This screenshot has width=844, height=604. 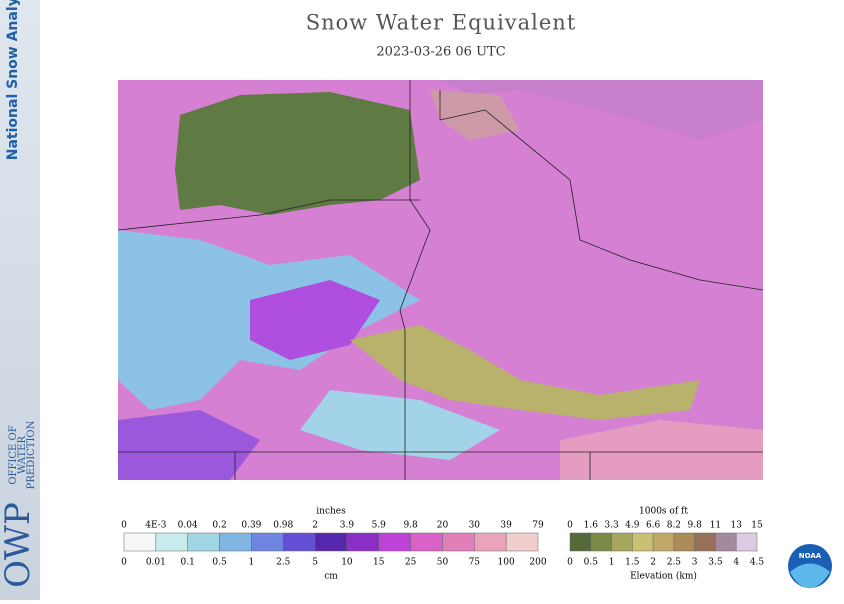 What do you see at coordinates (188, 563) in the screenshot?
I see `legend-label-bottom: 0.1` at bounding box center [188, 563].